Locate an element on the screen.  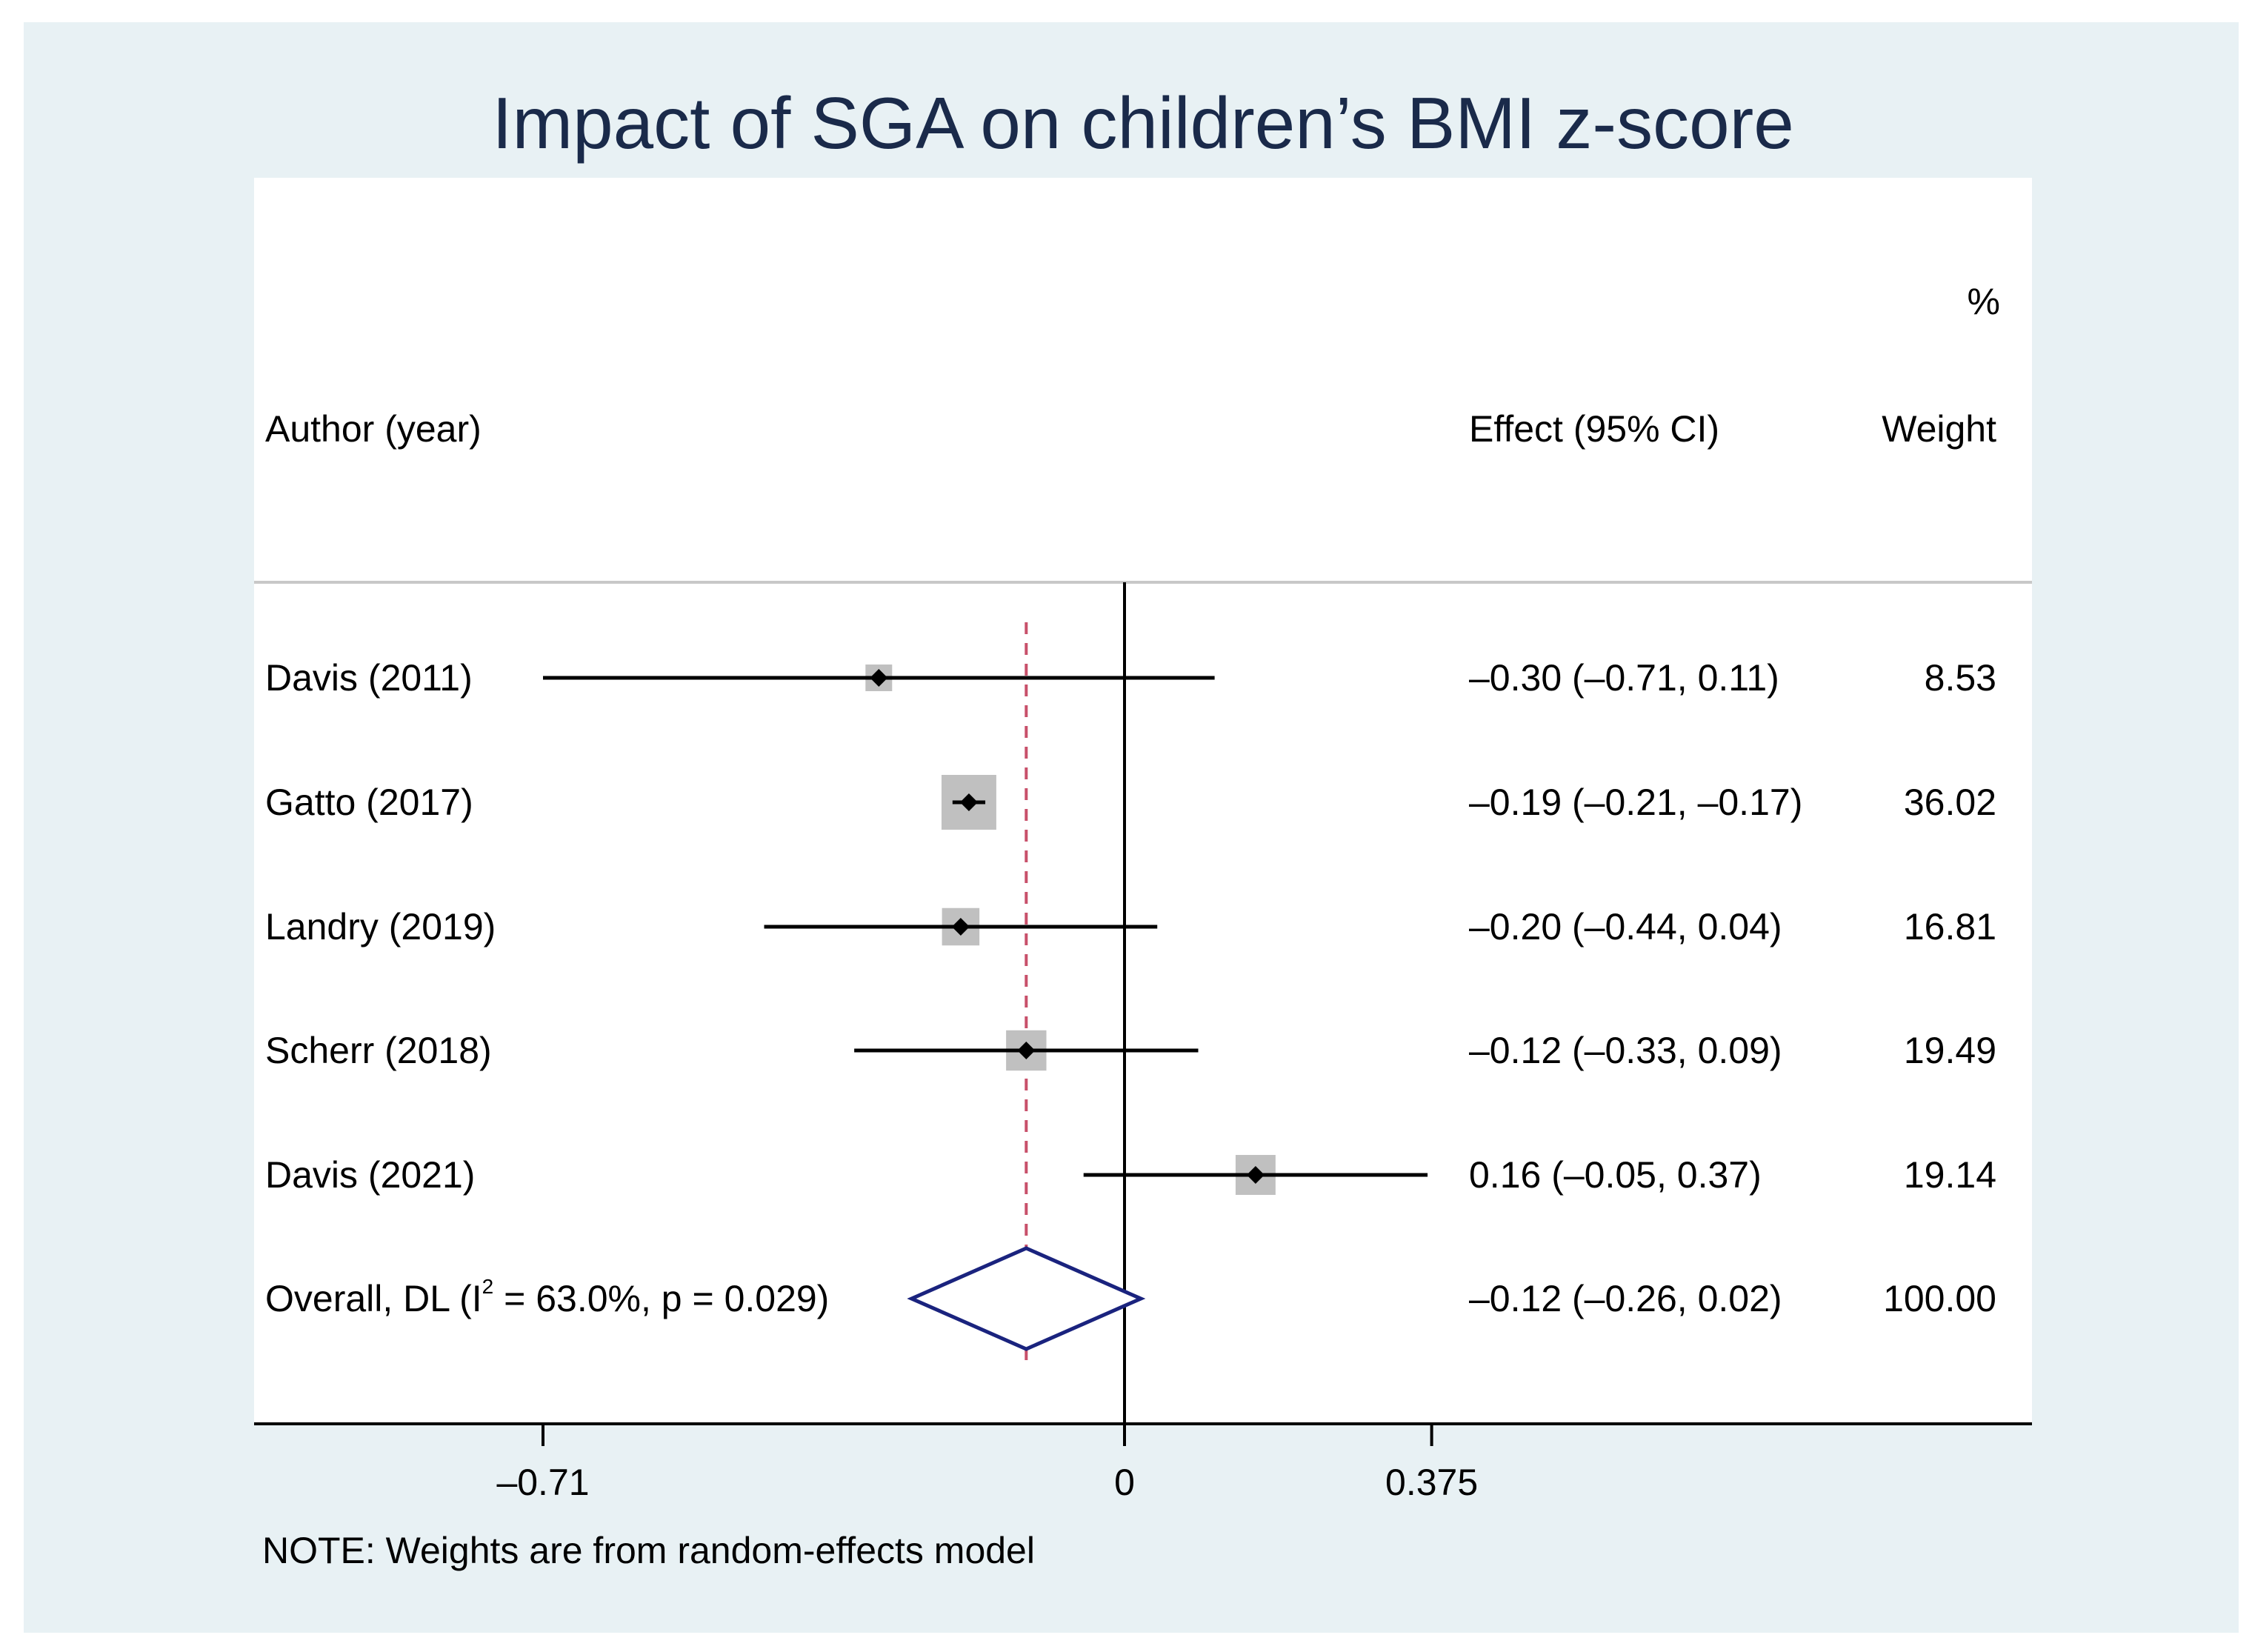
chart-title: Impact of SGA on children’s BMI z-score is located at coordinates (1142, 123).